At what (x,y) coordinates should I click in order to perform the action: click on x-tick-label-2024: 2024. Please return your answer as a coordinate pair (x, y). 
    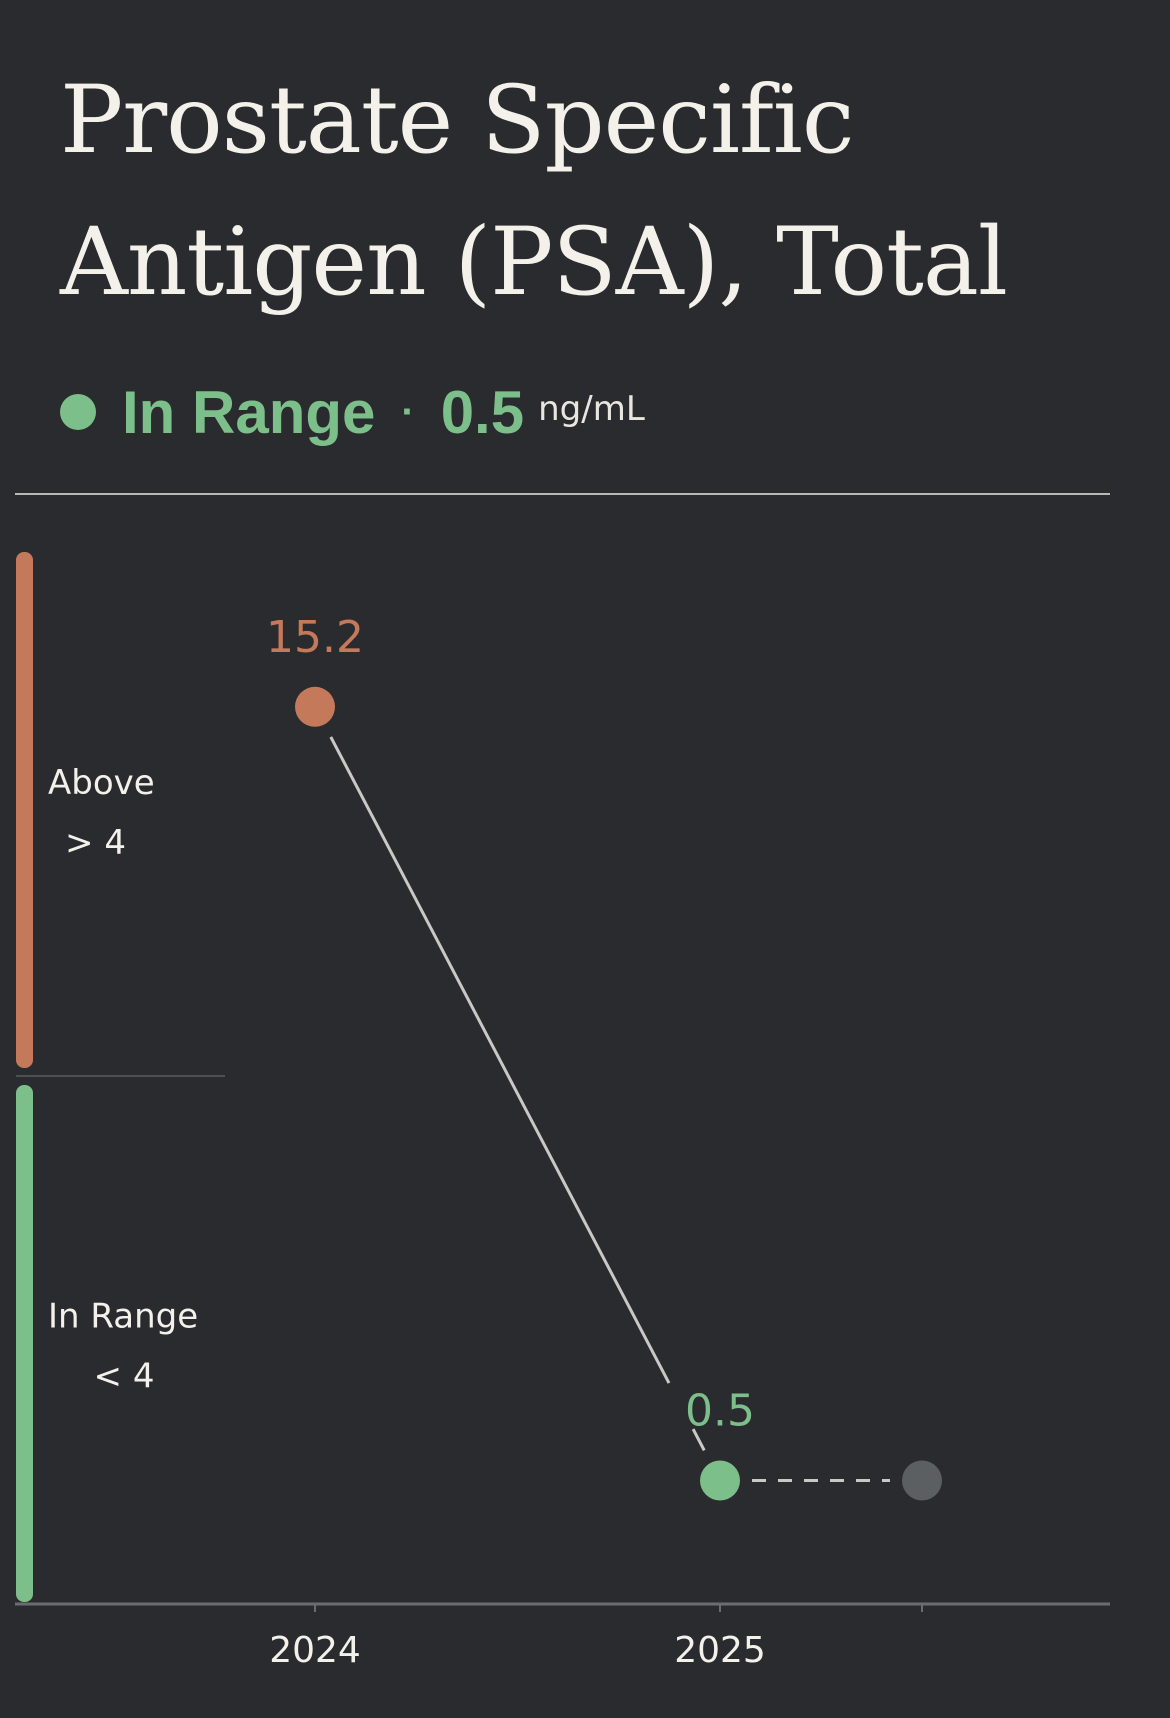
    Looking at the image, I should click on (315, 1650).